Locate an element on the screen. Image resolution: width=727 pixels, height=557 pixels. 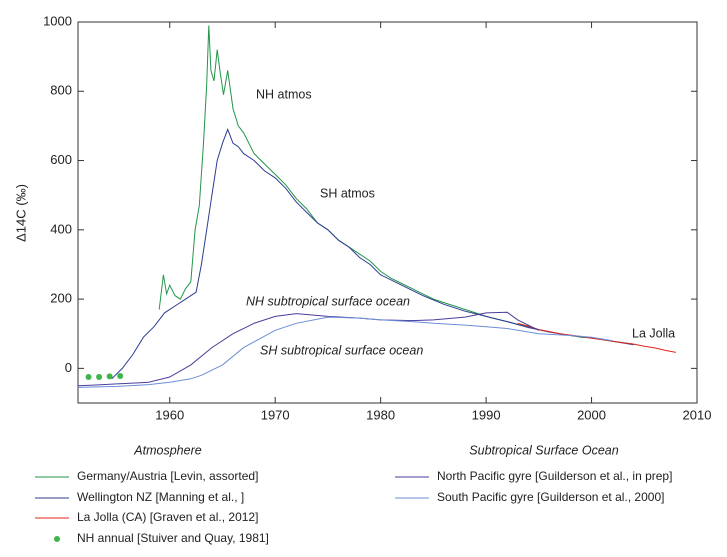
legend-label: Wellington NZ [Manning et al., ] is located at coordinates (160, 497).